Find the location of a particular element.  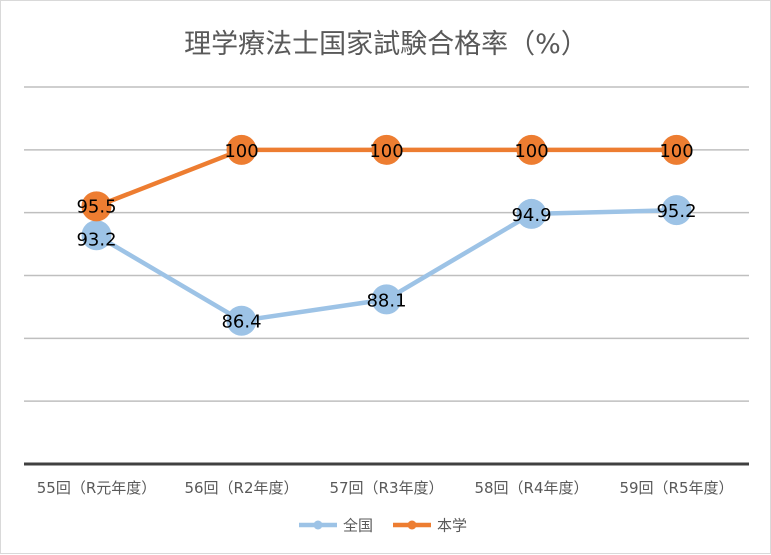

data-label-1-3: 100 is located at coordinates (531, 151).